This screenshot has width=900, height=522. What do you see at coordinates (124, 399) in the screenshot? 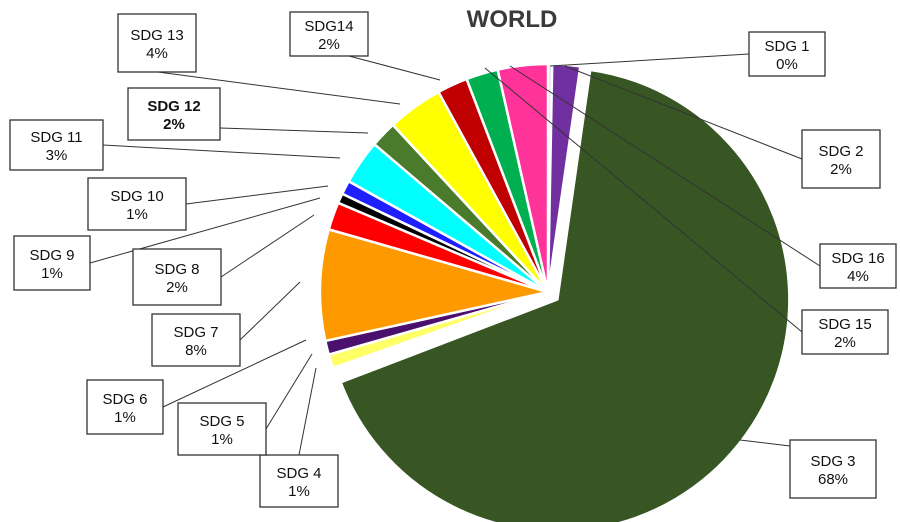
I see `slice-name-sdg6: SDG 6` at bounding box center [124, 399].